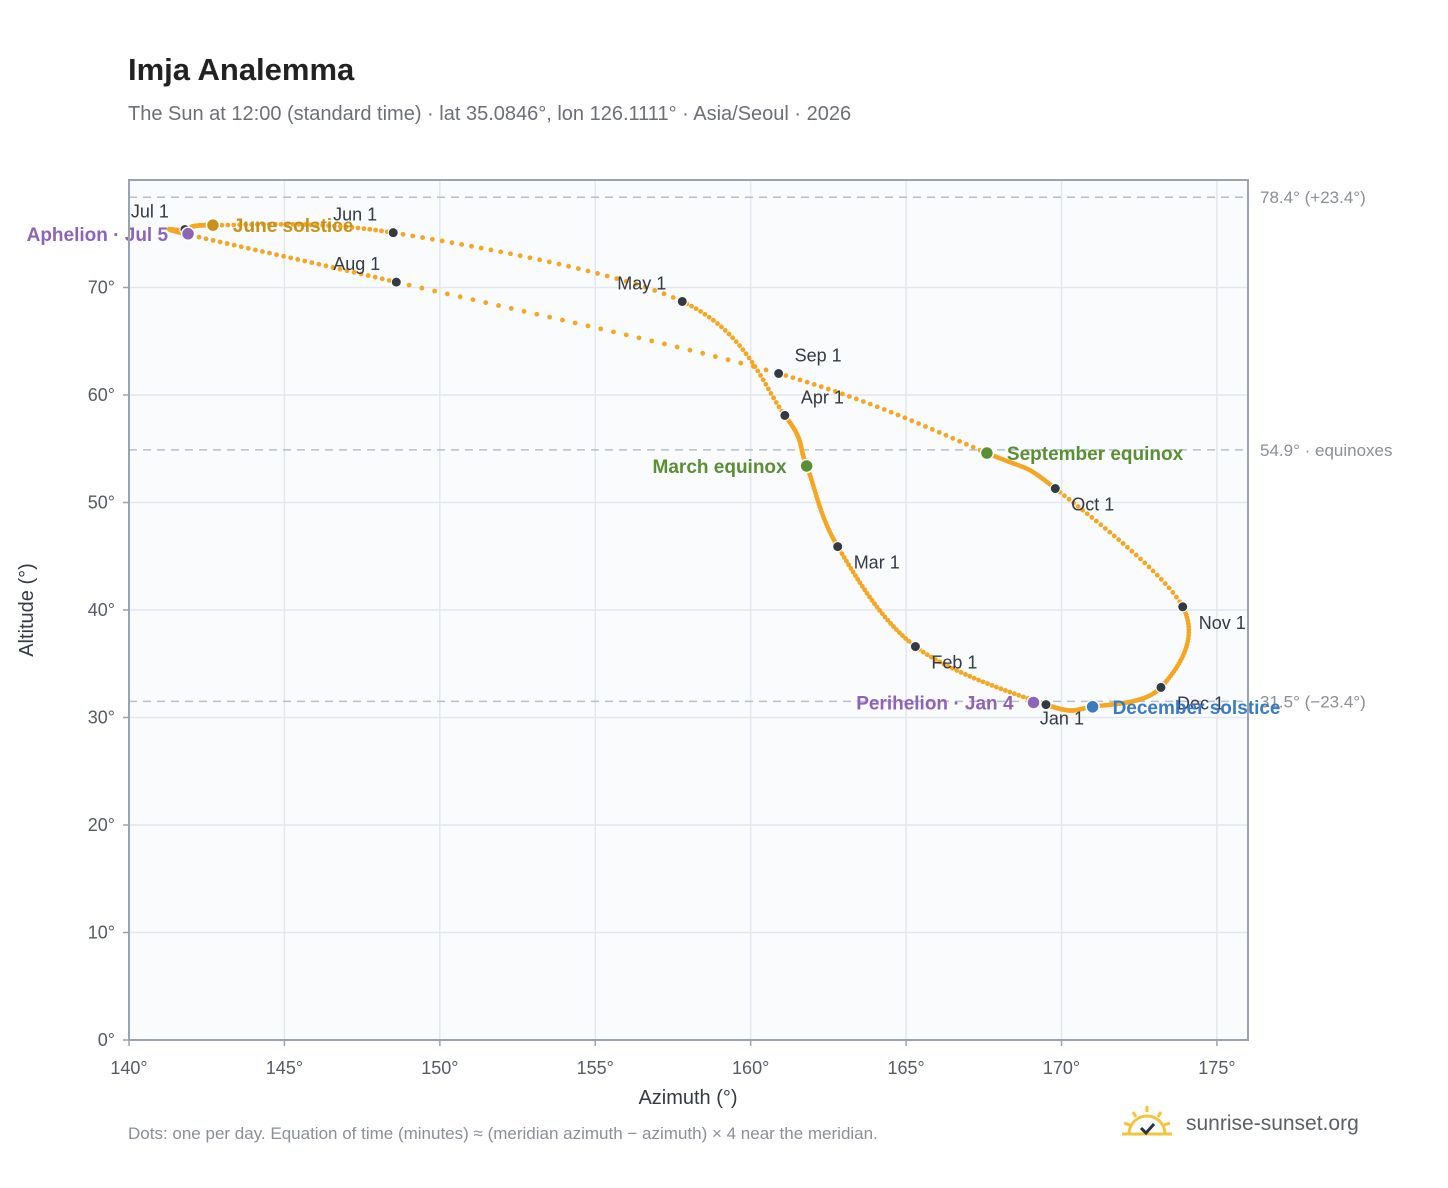 The width and height of the screenshot is (1448, 1188). I want to click on event-label: December solstice, so click(1197, 708).